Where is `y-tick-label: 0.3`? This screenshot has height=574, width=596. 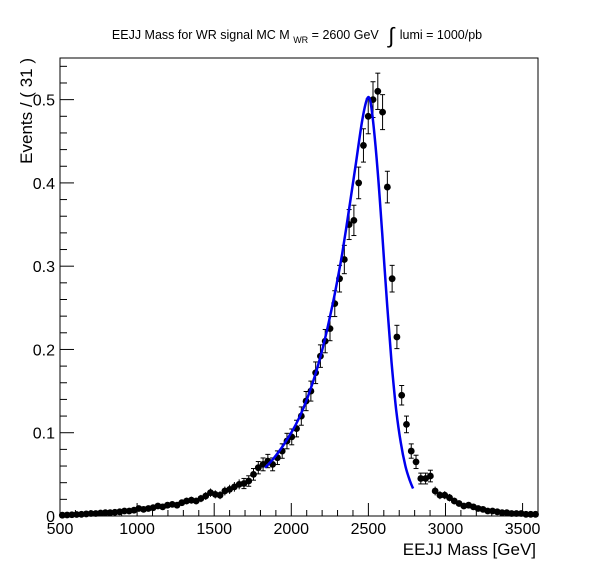
y-tick-label: 0.3 is located at coordinates (44, 267).